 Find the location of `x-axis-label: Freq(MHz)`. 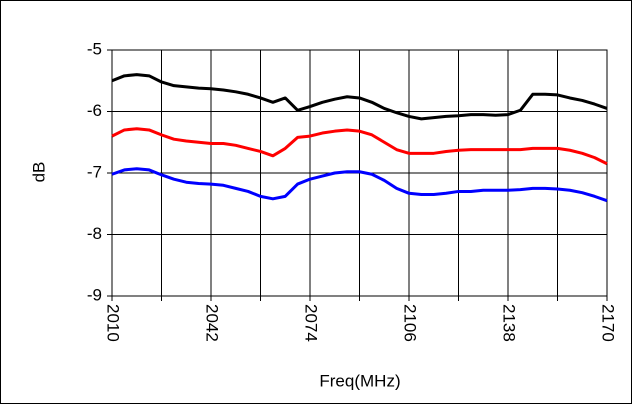

x-axis-label: Freq(MHz) is located at coordinates (359, 380).